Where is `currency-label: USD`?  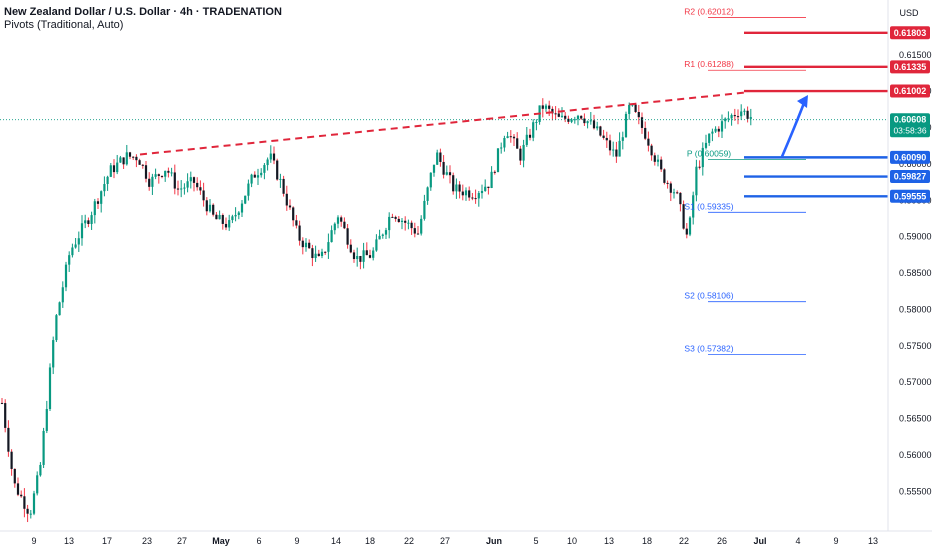
currency-label: USD is located at coordinates (909, 13).